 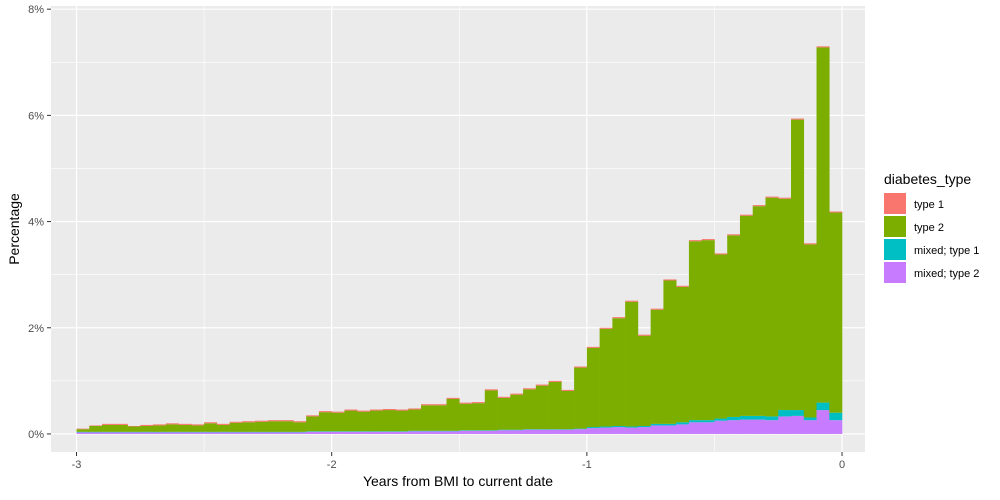 I want to click on y-tick-label: 8%, so click(x=36, y=10).